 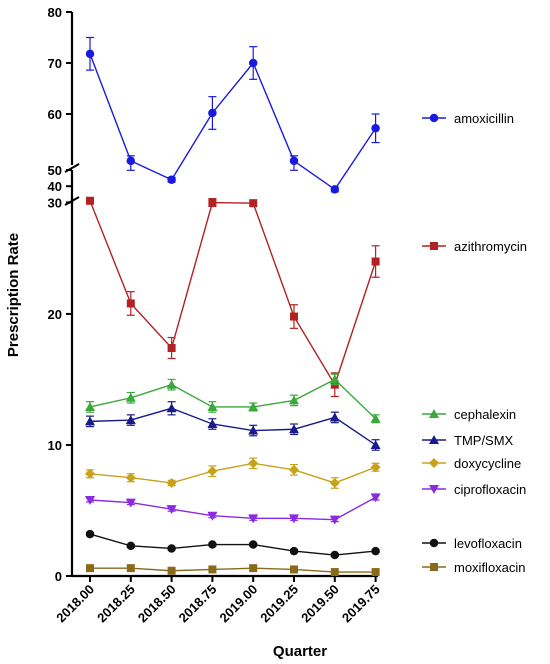 What do you see at coordinates (485, 414) in the screenshot?
I see `legend-label: cephalexin` at bounding box center [485, 414].